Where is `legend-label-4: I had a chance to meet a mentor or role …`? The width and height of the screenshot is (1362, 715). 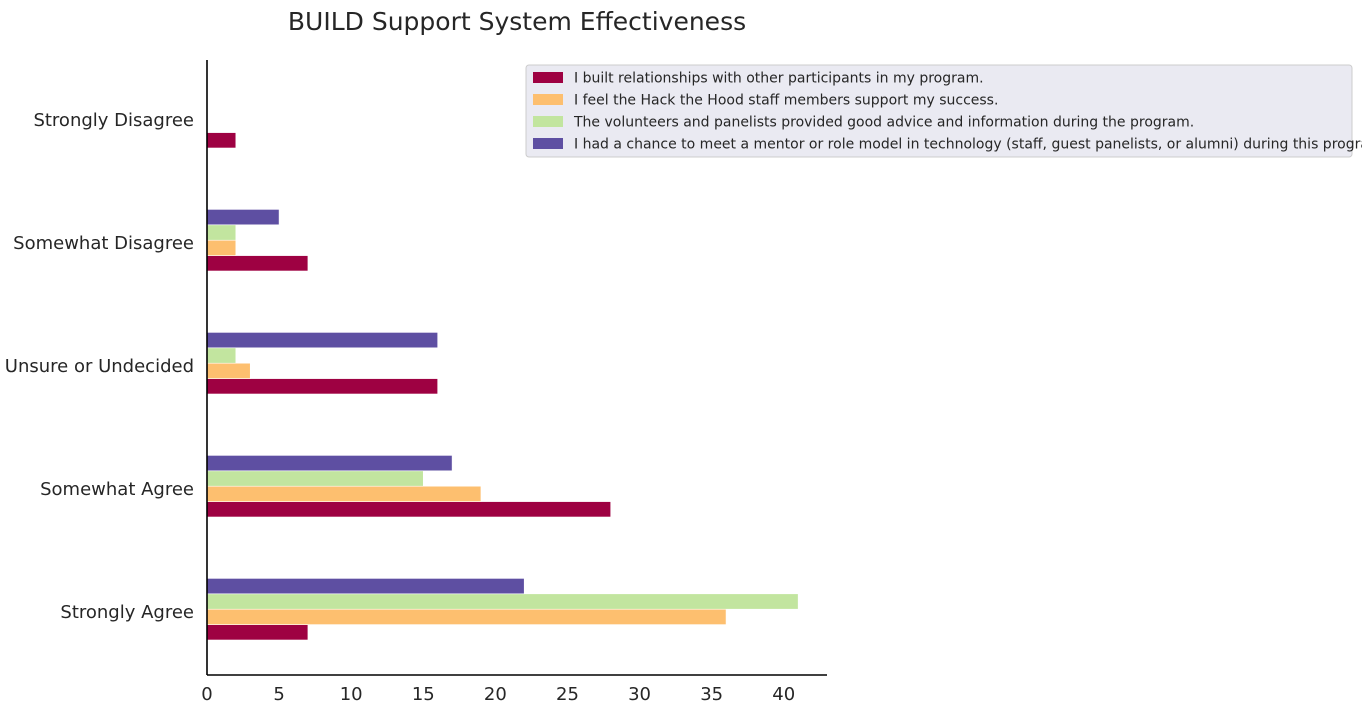
legend-label-4: I had a chance to meet a mentor or role … is located at coordinates (968, 145).